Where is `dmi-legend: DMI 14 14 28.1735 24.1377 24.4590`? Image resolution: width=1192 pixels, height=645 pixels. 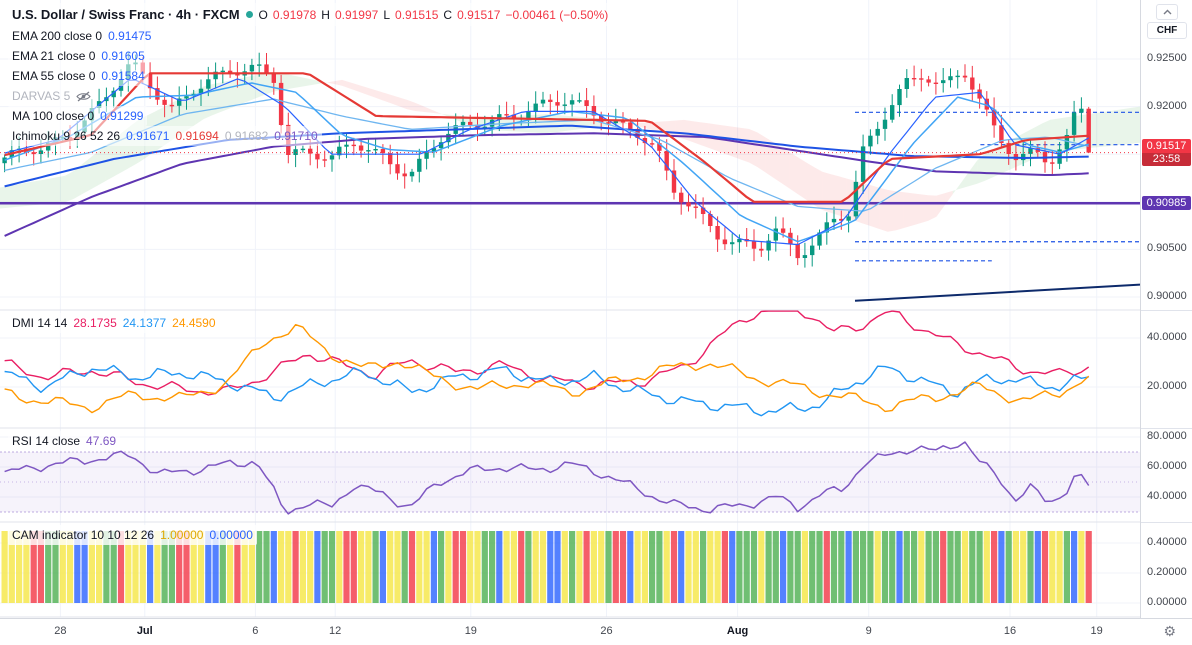 dmi-legend: DMI 14 14 28.1735 24.1377 24.4590 is located at coordinates (114, 323).